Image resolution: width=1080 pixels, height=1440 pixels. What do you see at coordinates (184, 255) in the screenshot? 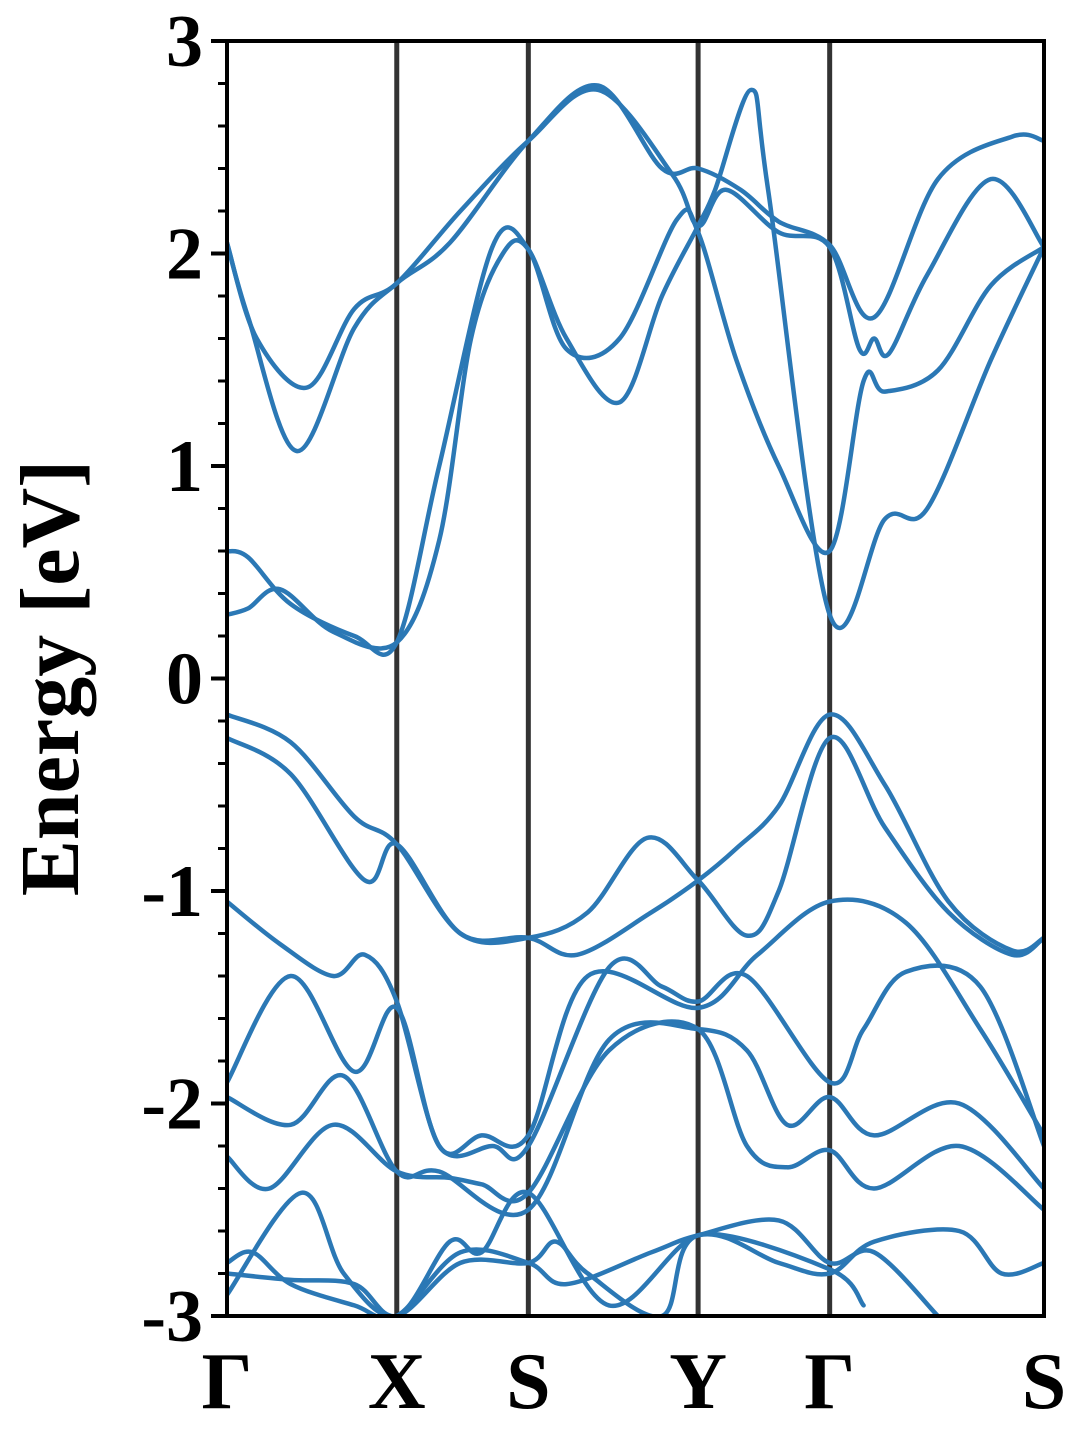
I see `y-tick-label: 2` at bounding box center [184, 255].